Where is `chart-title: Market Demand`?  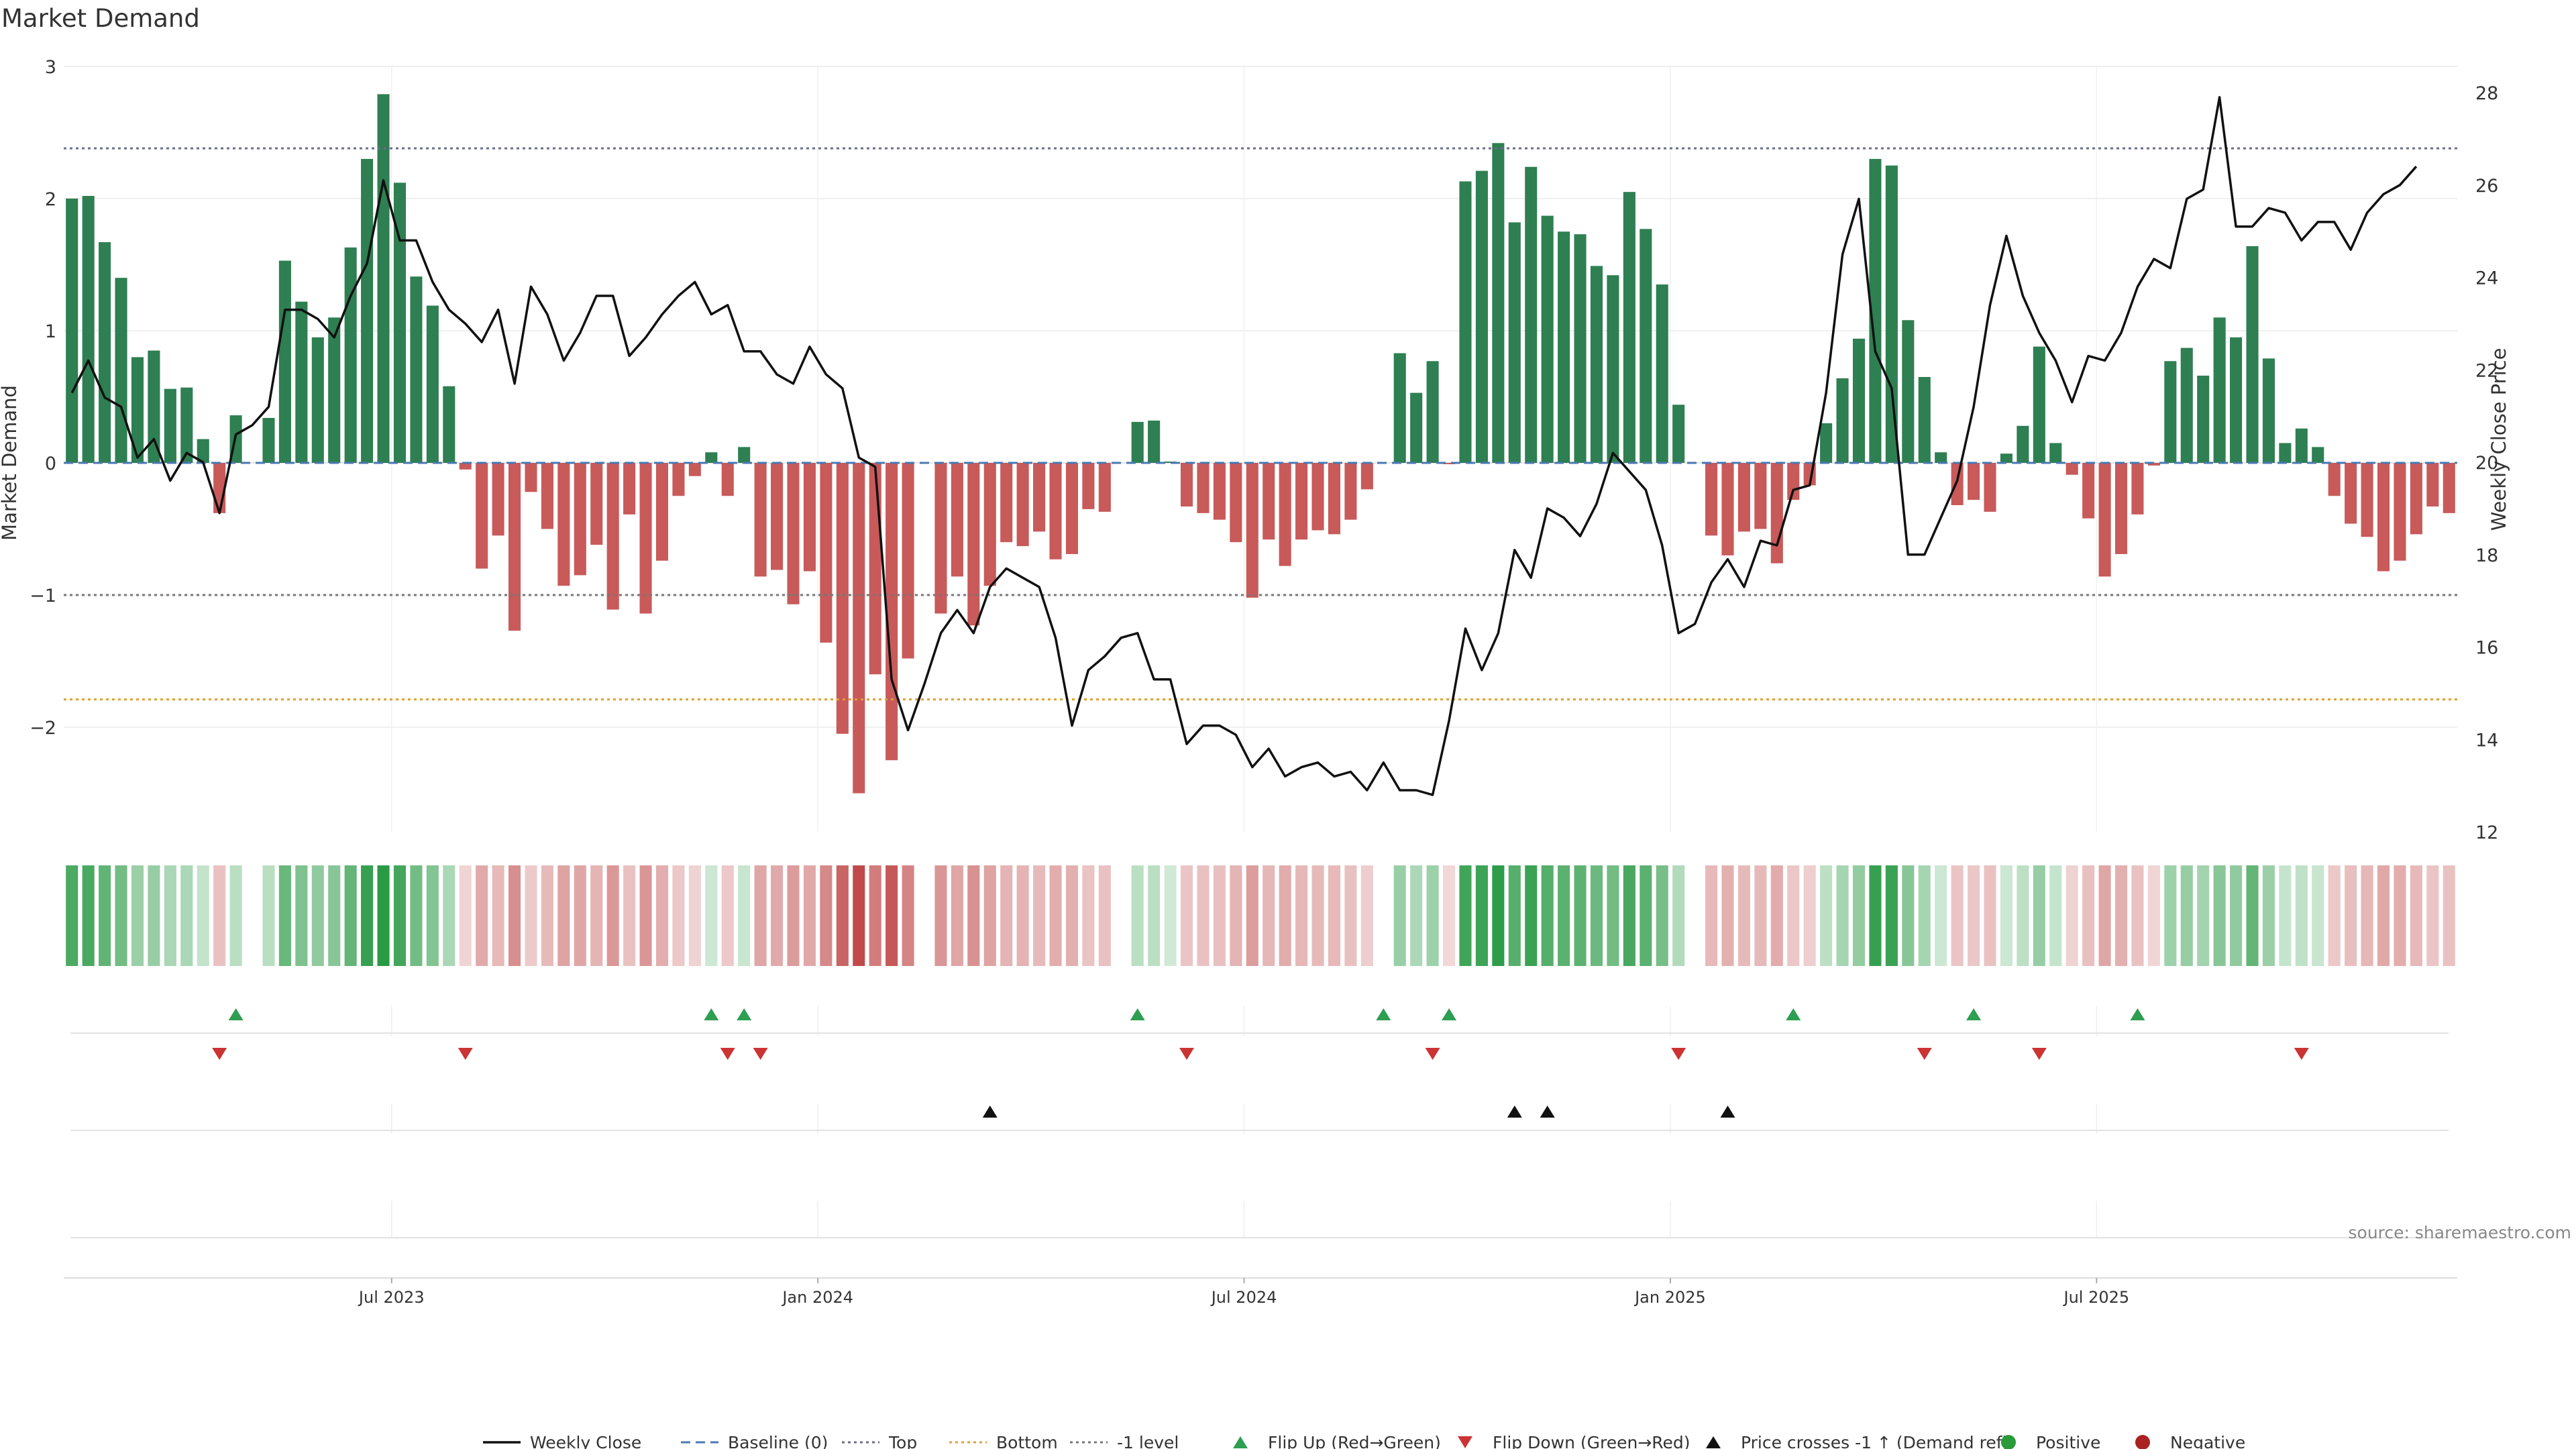
chart-title: Market Demand is located at coordinates (100, 18).